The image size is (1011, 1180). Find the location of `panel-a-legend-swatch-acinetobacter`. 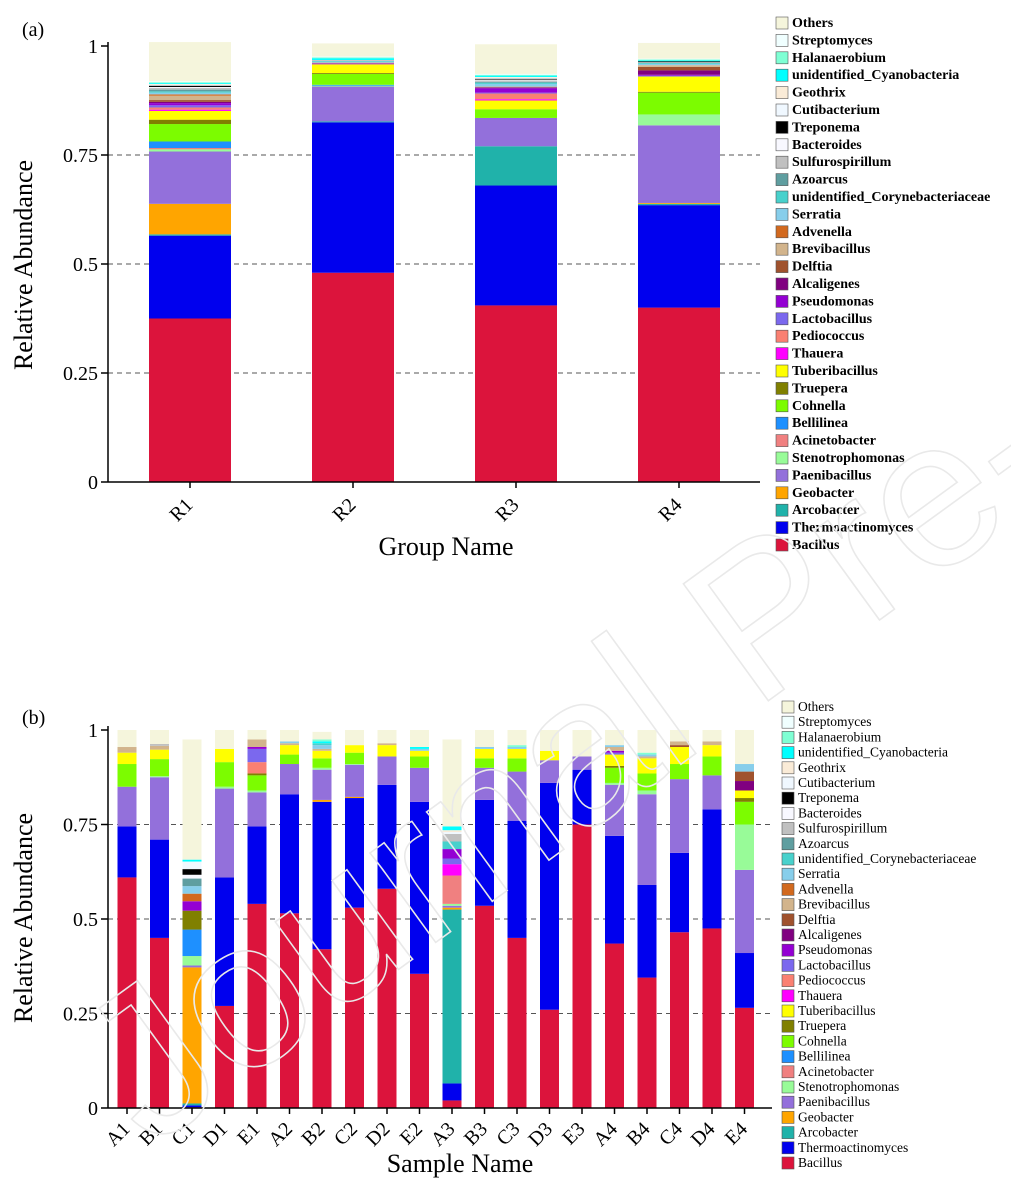

panel-a-legend-swatch-acinetobacter is located at coordinates (782, 440).